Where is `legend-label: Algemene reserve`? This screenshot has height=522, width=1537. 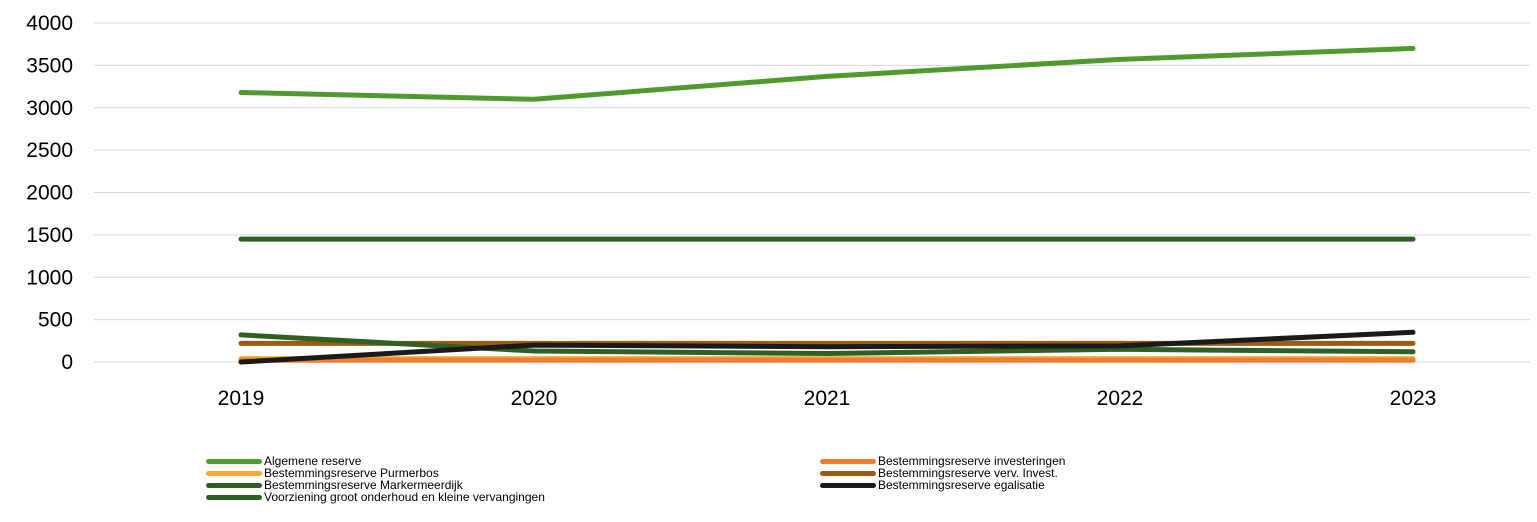 legend-label: Algemene reserve is located at coordinates (313, 461).